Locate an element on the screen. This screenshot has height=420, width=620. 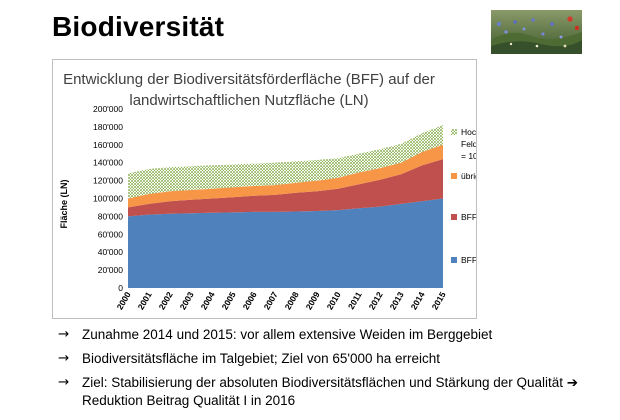
y-tick-label: 120'000 is located at coordinates (108, 181).